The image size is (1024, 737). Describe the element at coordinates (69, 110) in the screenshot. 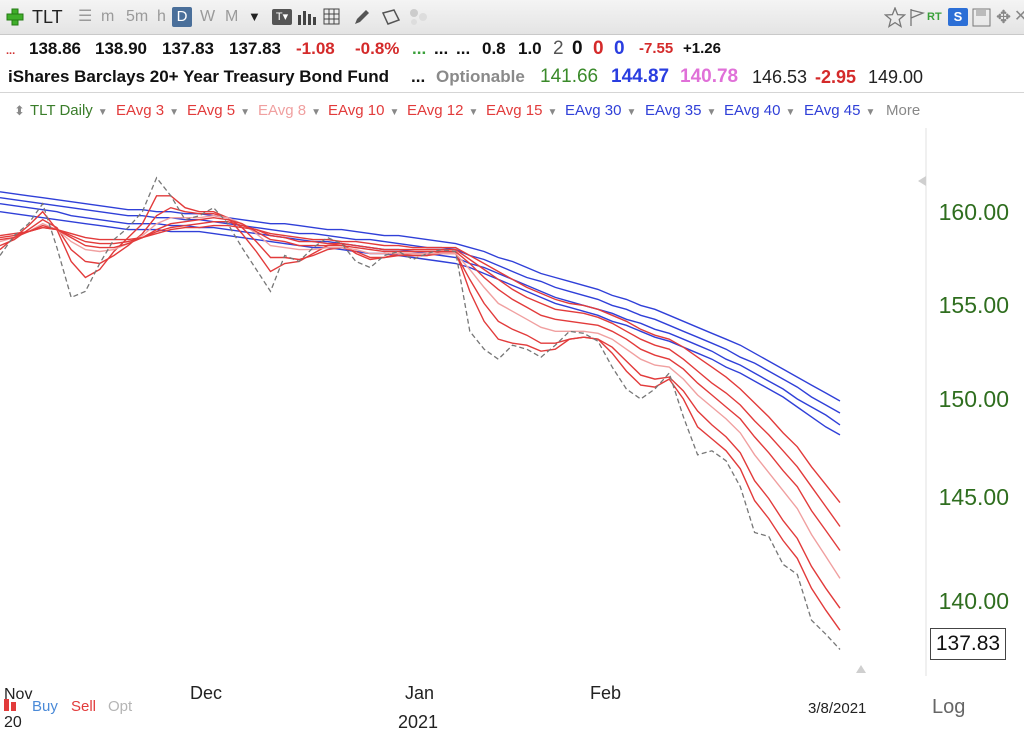

I see `legend-item-tlt: TLT Daily ▼` at that location.